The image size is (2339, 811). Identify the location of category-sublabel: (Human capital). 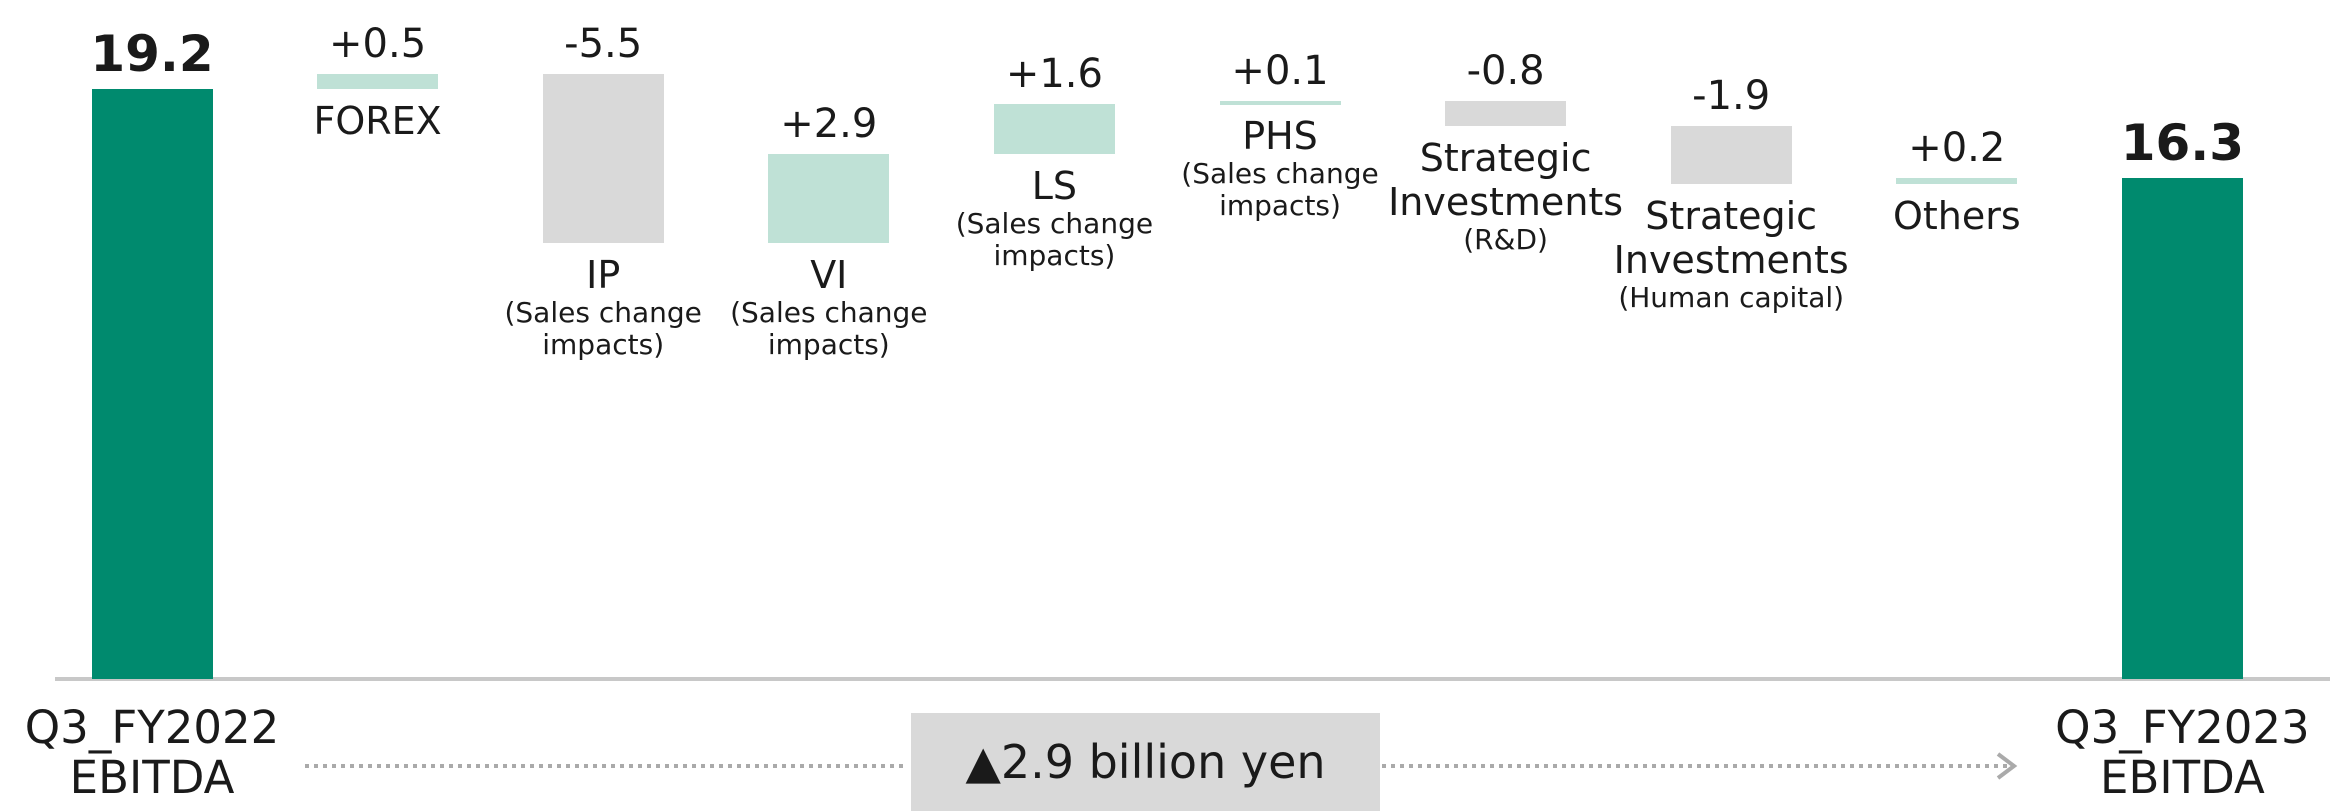
(1731, 298).